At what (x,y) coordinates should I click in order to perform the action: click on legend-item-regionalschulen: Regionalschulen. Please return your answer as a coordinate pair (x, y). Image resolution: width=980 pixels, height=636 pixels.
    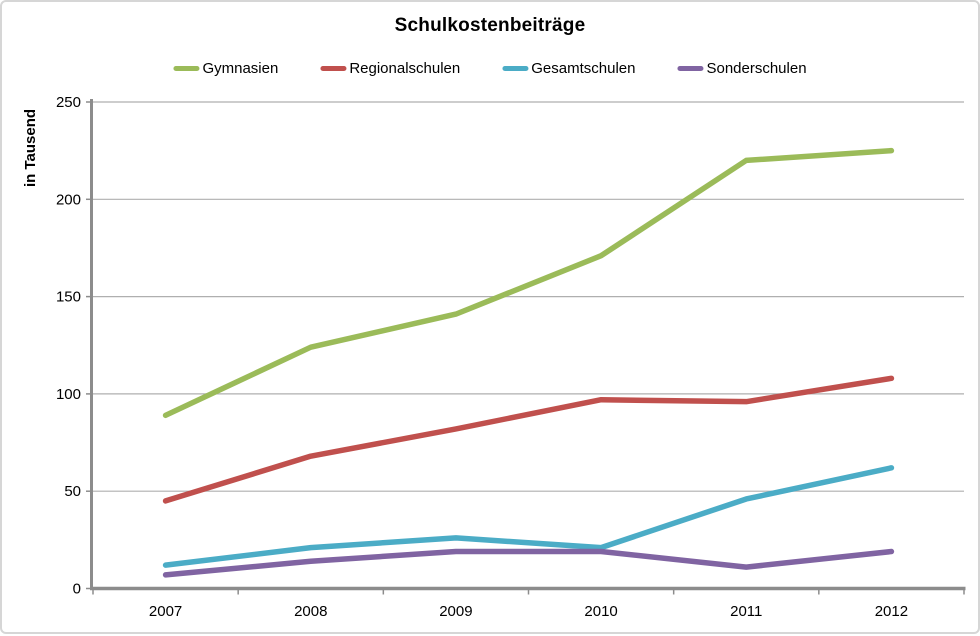
    Looking at the image, I should click on (390, 68).